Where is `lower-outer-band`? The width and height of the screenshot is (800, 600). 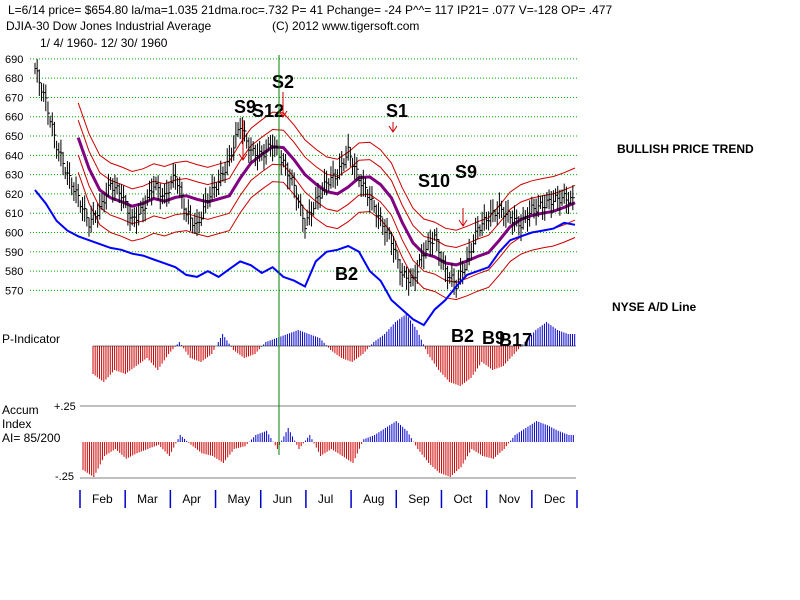
lower-outer-band is located at coordinates (326, 236).